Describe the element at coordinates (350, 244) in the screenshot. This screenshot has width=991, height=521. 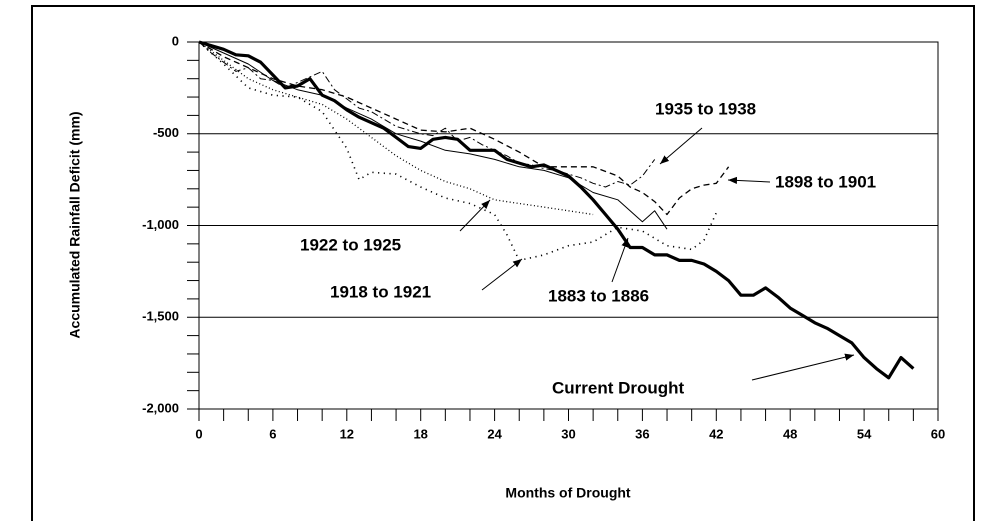
I see `series-label: 1922 to 1925` at that location.